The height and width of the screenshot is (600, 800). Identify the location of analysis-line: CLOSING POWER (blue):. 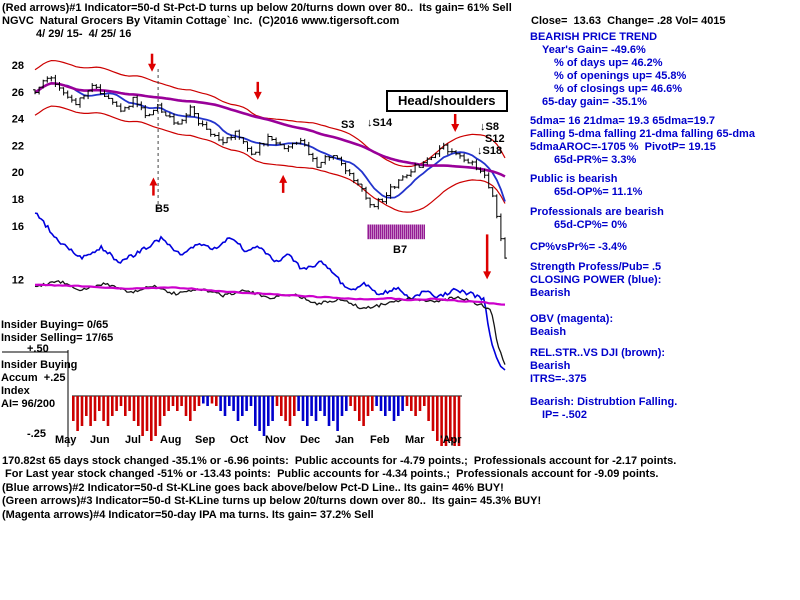
(596, 280).